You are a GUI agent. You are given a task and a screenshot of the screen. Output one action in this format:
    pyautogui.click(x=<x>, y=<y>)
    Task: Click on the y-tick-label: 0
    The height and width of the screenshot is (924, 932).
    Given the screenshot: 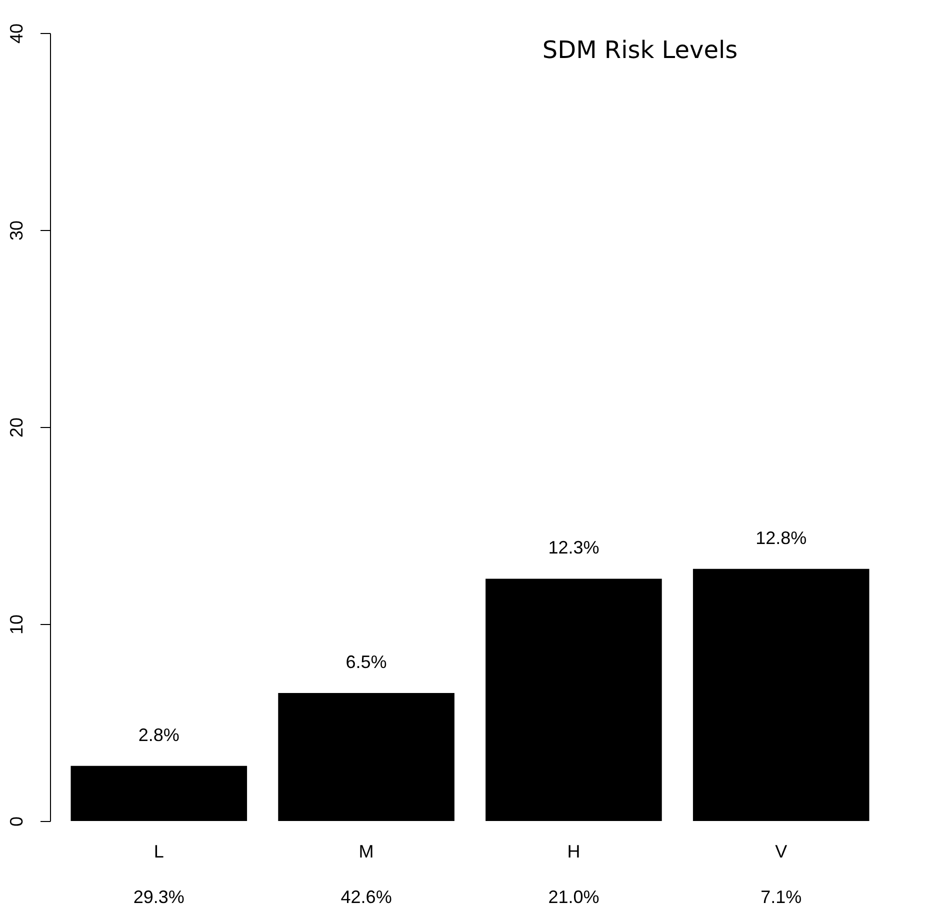 What is the action you would take?
    pyautogui.click(x=16, y=821)
    